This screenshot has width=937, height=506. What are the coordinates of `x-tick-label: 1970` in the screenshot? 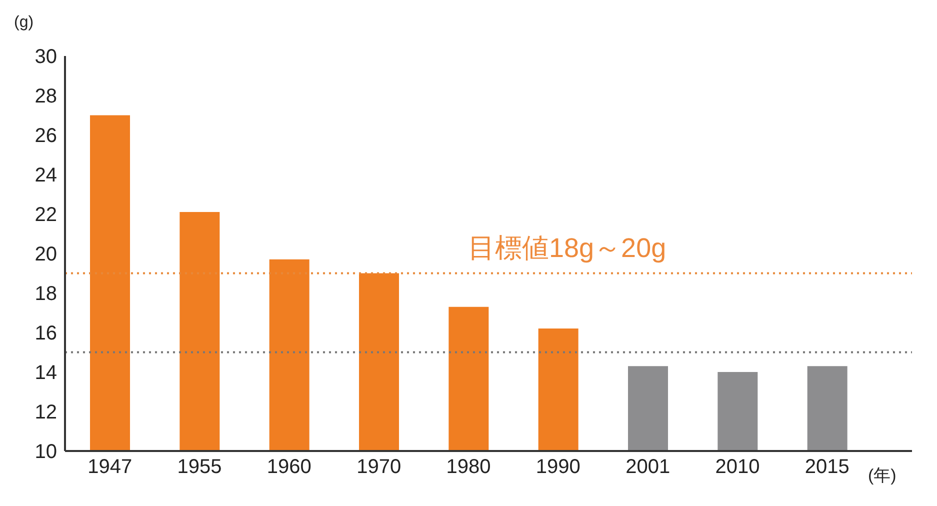 It's located at (379, 467).